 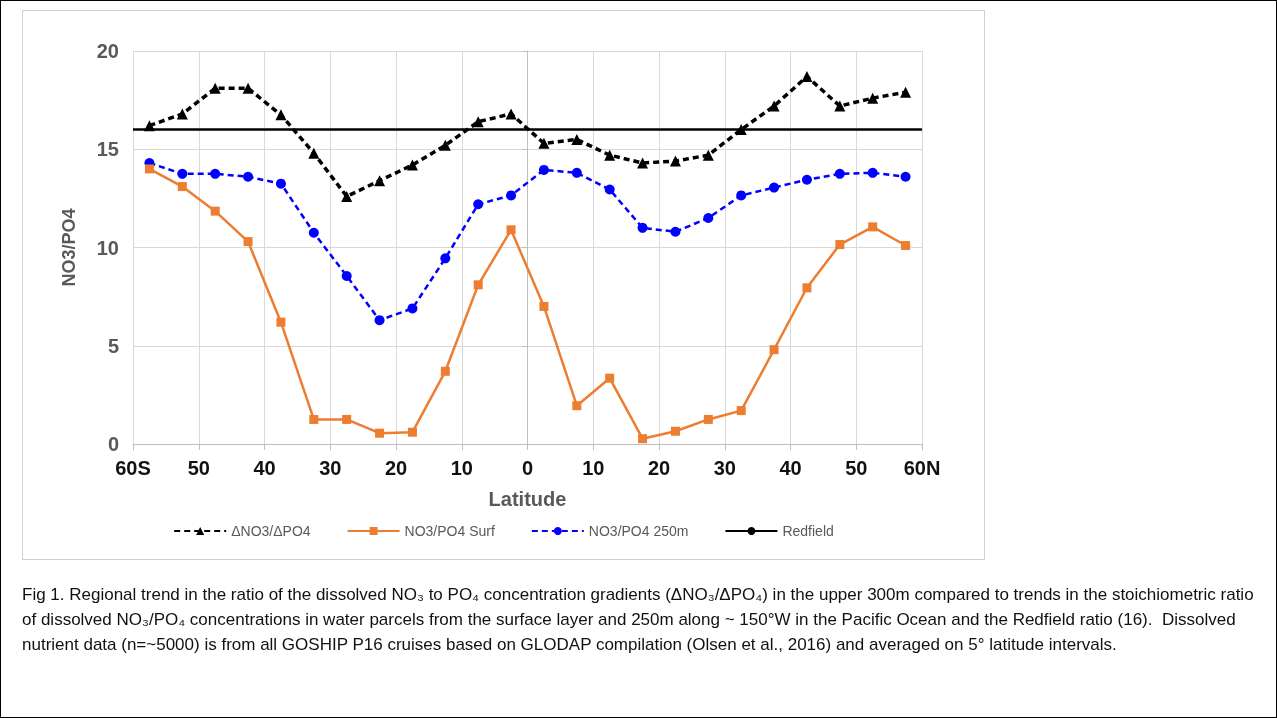 What do you see at coordinates (638, 620) in the screenshot?
I see `caption: Fig 1. Regional trend in the ratio of the dissolved NO₃ to PO₄ concentration gradients (ΔNO₃/ΔPO₄) in the upper 300m compared to trends in the stoichiometric ratio of dissolved NO₃/PO₄ concentrations in water parcels from the surface layer and 250m along ~ 150°W in the Pacific Ocean and the Redfield ratio (16). Dissolved nutrient data (n=~5000) is from all GOSHIP P16 cruises based on GLODAP compilation (Olsen et al., 2016) and averaged on 5° latitude intervals.` at bounding box center [638, 620].